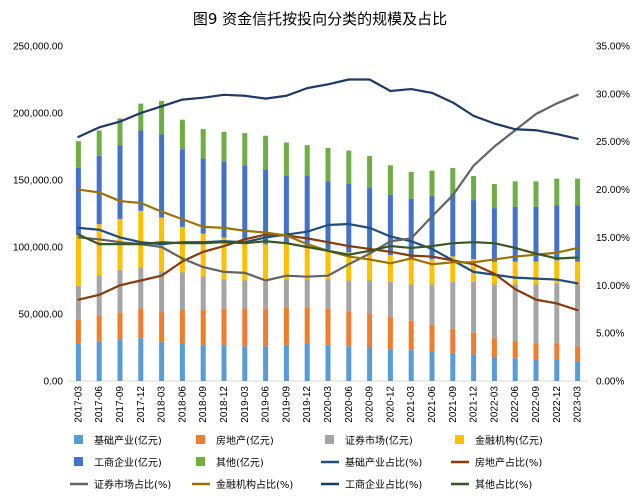 This screenshot has height=501, width=640. I want to click on y-right-tick-label: 10.00%, so click(613, 286).